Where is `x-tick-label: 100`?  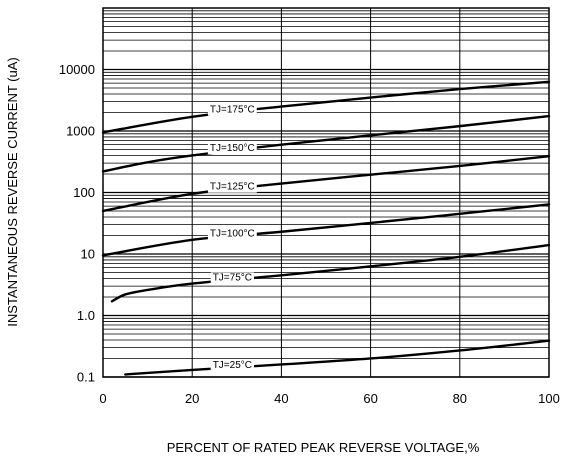 x-tick-label: 100 is located at coordinates (549, 398).